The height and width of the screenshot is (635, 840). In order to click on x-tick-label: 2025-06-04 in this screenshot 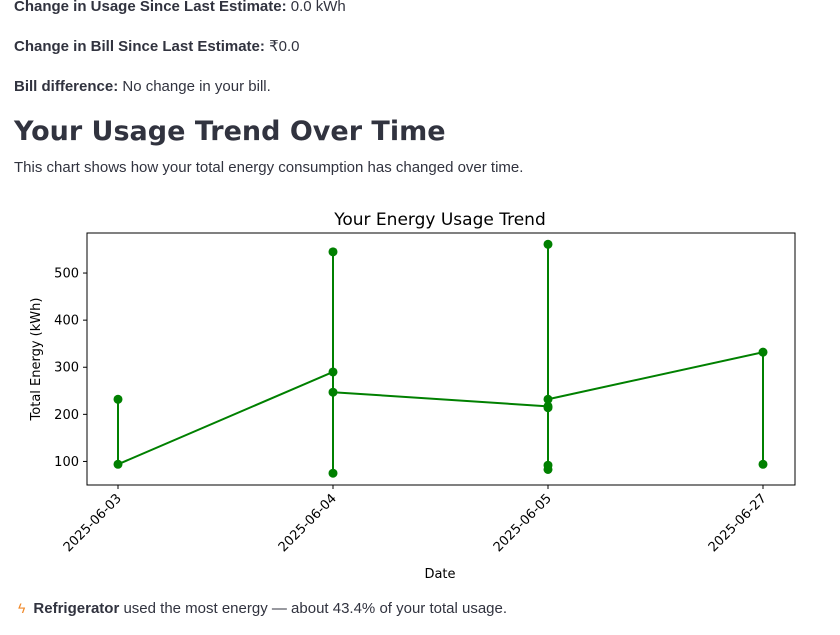, I will do `click(308, 523)`.